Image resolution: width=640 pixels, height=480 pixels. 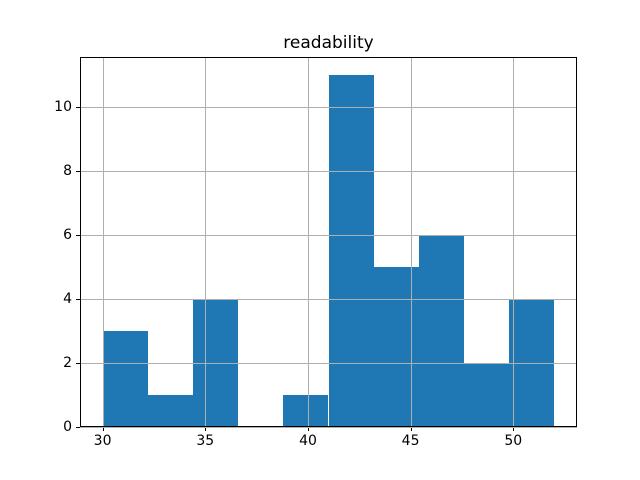 What do you see at coordinates (67, 298) in the screenshot?
I see `y-tick-label: 4` at bounding box center [67, 298].